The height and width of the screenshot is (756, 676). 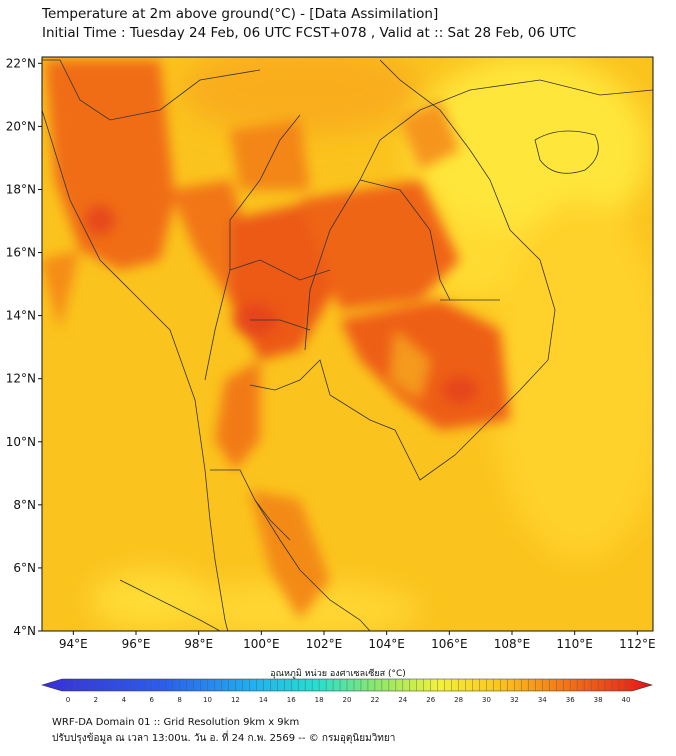 I want to click on colorbar-tick-label: 2, so click(x=96, y=700).